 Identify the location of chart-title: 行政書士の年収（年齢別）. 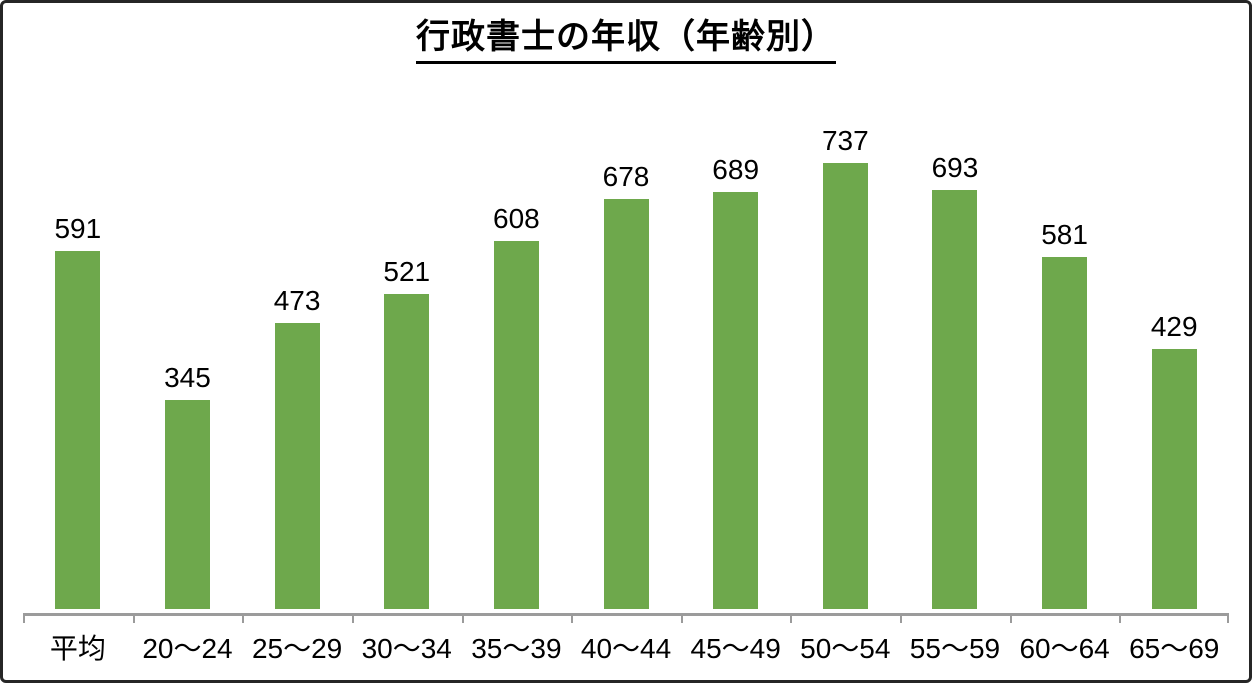
(626, 40).